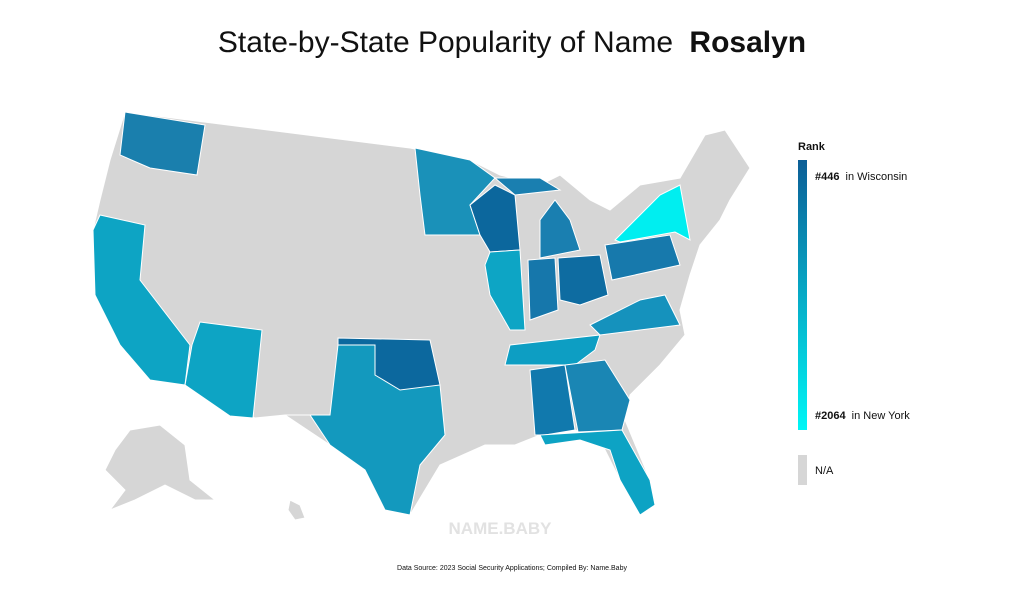  I want to click on legend-low-state: in New York, so click(881, 416).